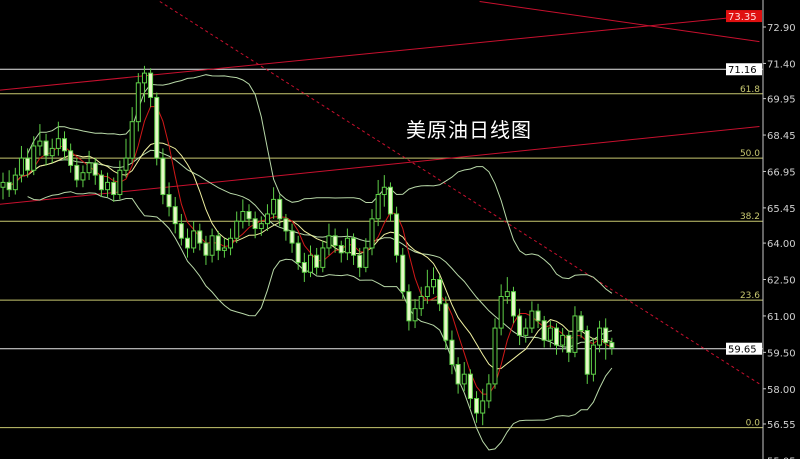  I want to click on price-tick-label: 55.05, so click(781, 457).